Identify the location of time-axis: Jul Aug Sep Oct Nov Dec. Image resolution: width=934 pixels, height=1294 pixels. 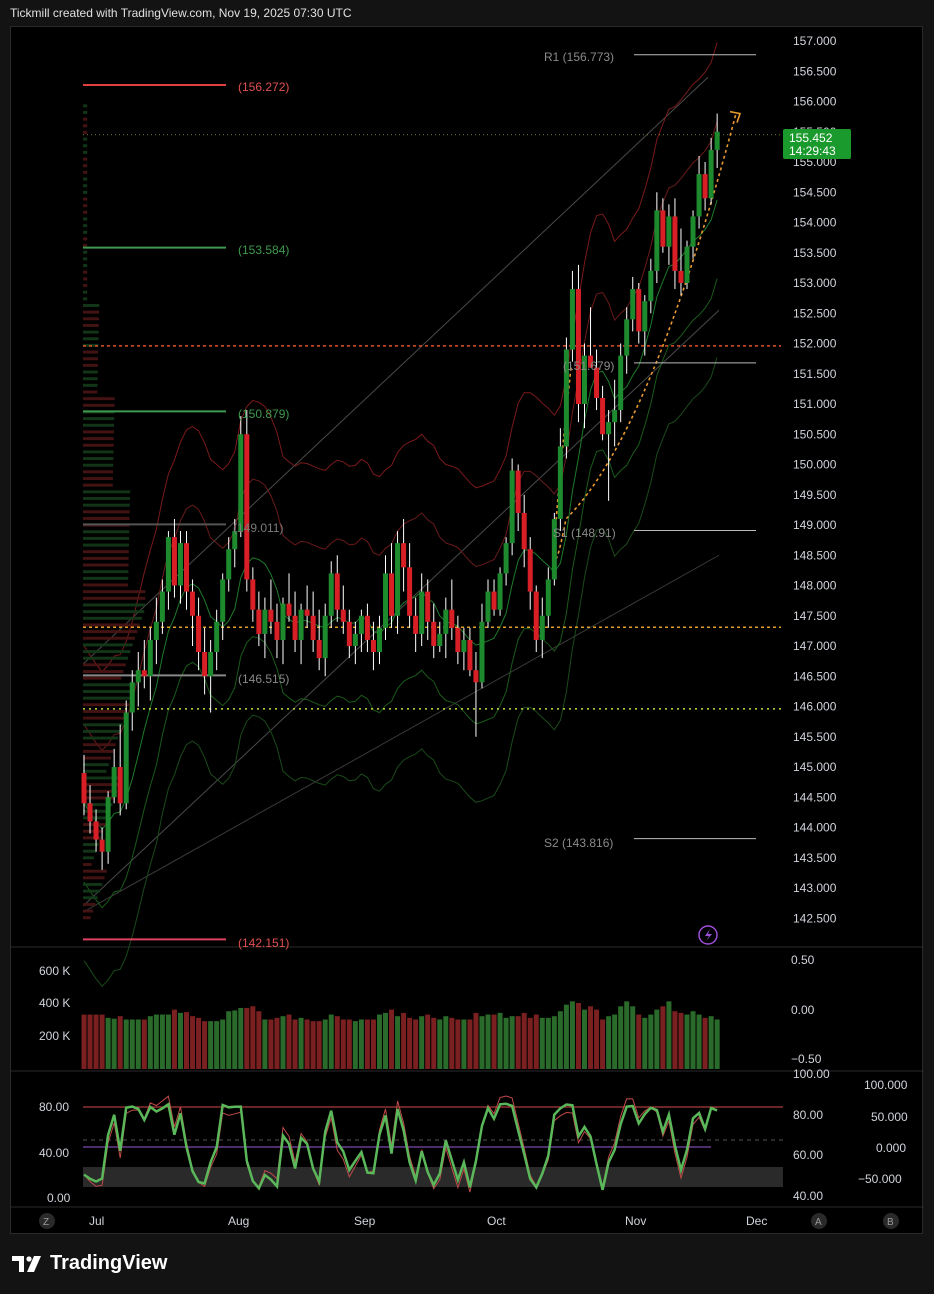
(428, 1221).